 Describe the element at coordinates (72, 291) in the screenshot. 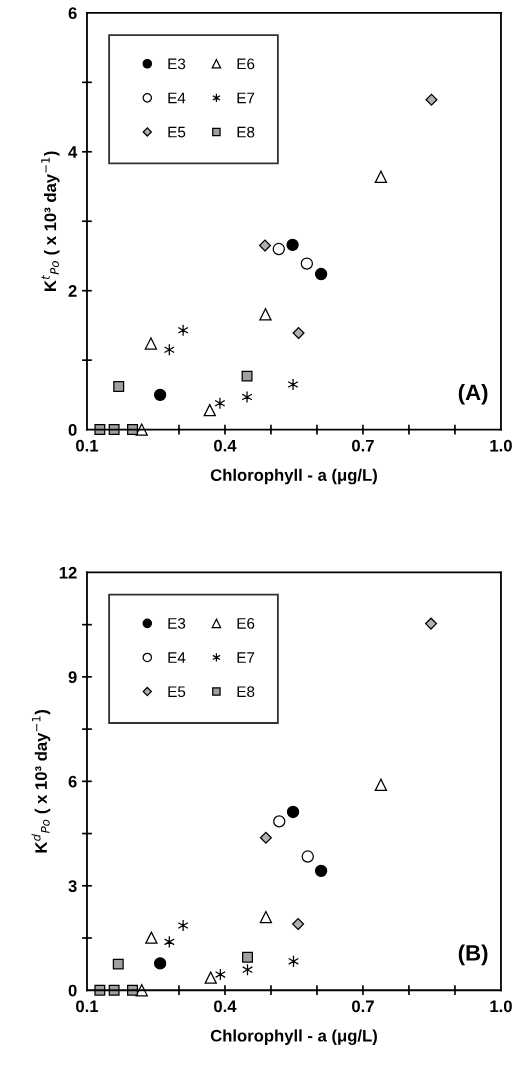

I see `y-tick-label: 2` at that location.